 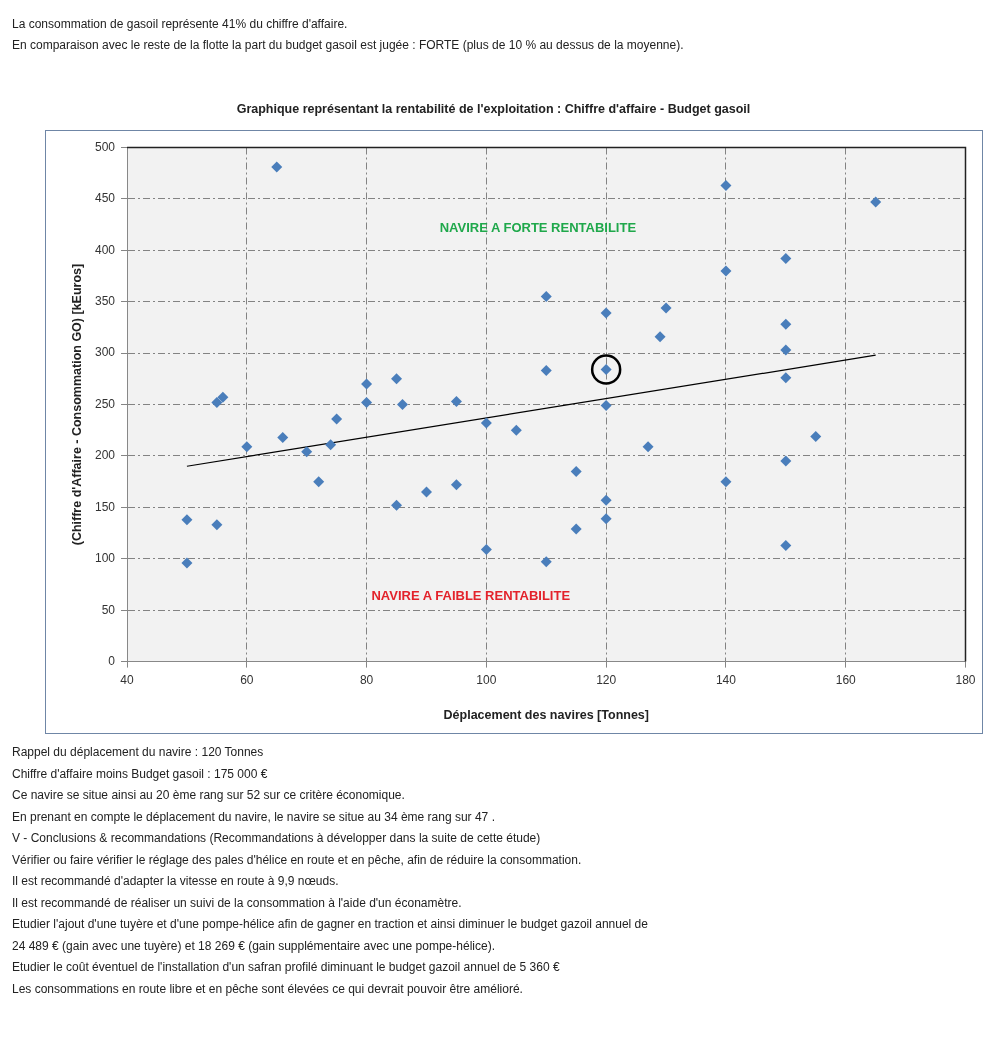 What do you see at coordinates (348, 45) in the screenshot?
I see `text: En comparaison avec le reste de la flotte la part du budget gasoil est jugée : FORTE (plus de 10 % au dessus de la moyenne).` at bounding box center [348, 45].